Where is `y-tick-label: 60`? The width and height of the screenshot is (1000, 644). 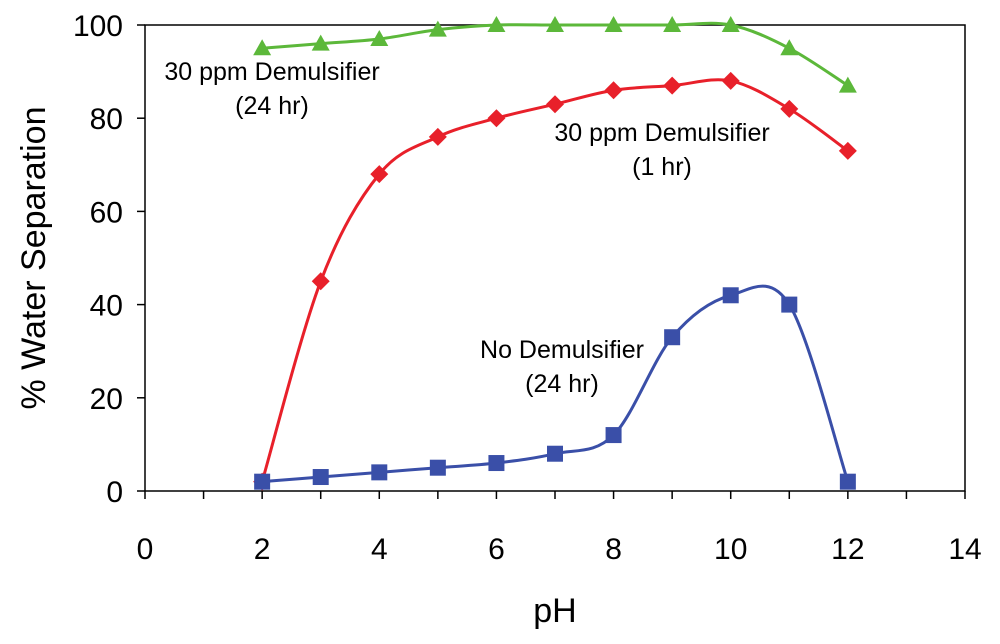 y-tick-label: 60 is located at coordinates (106, 212).